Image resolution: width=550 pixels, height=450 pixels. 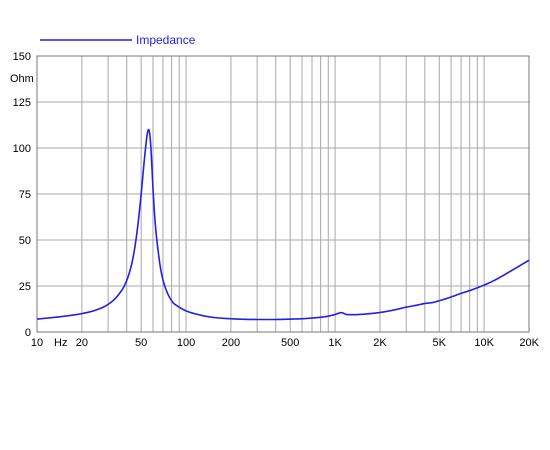 I want to click on x-tick-label: 500, so click(x=290, y=343).